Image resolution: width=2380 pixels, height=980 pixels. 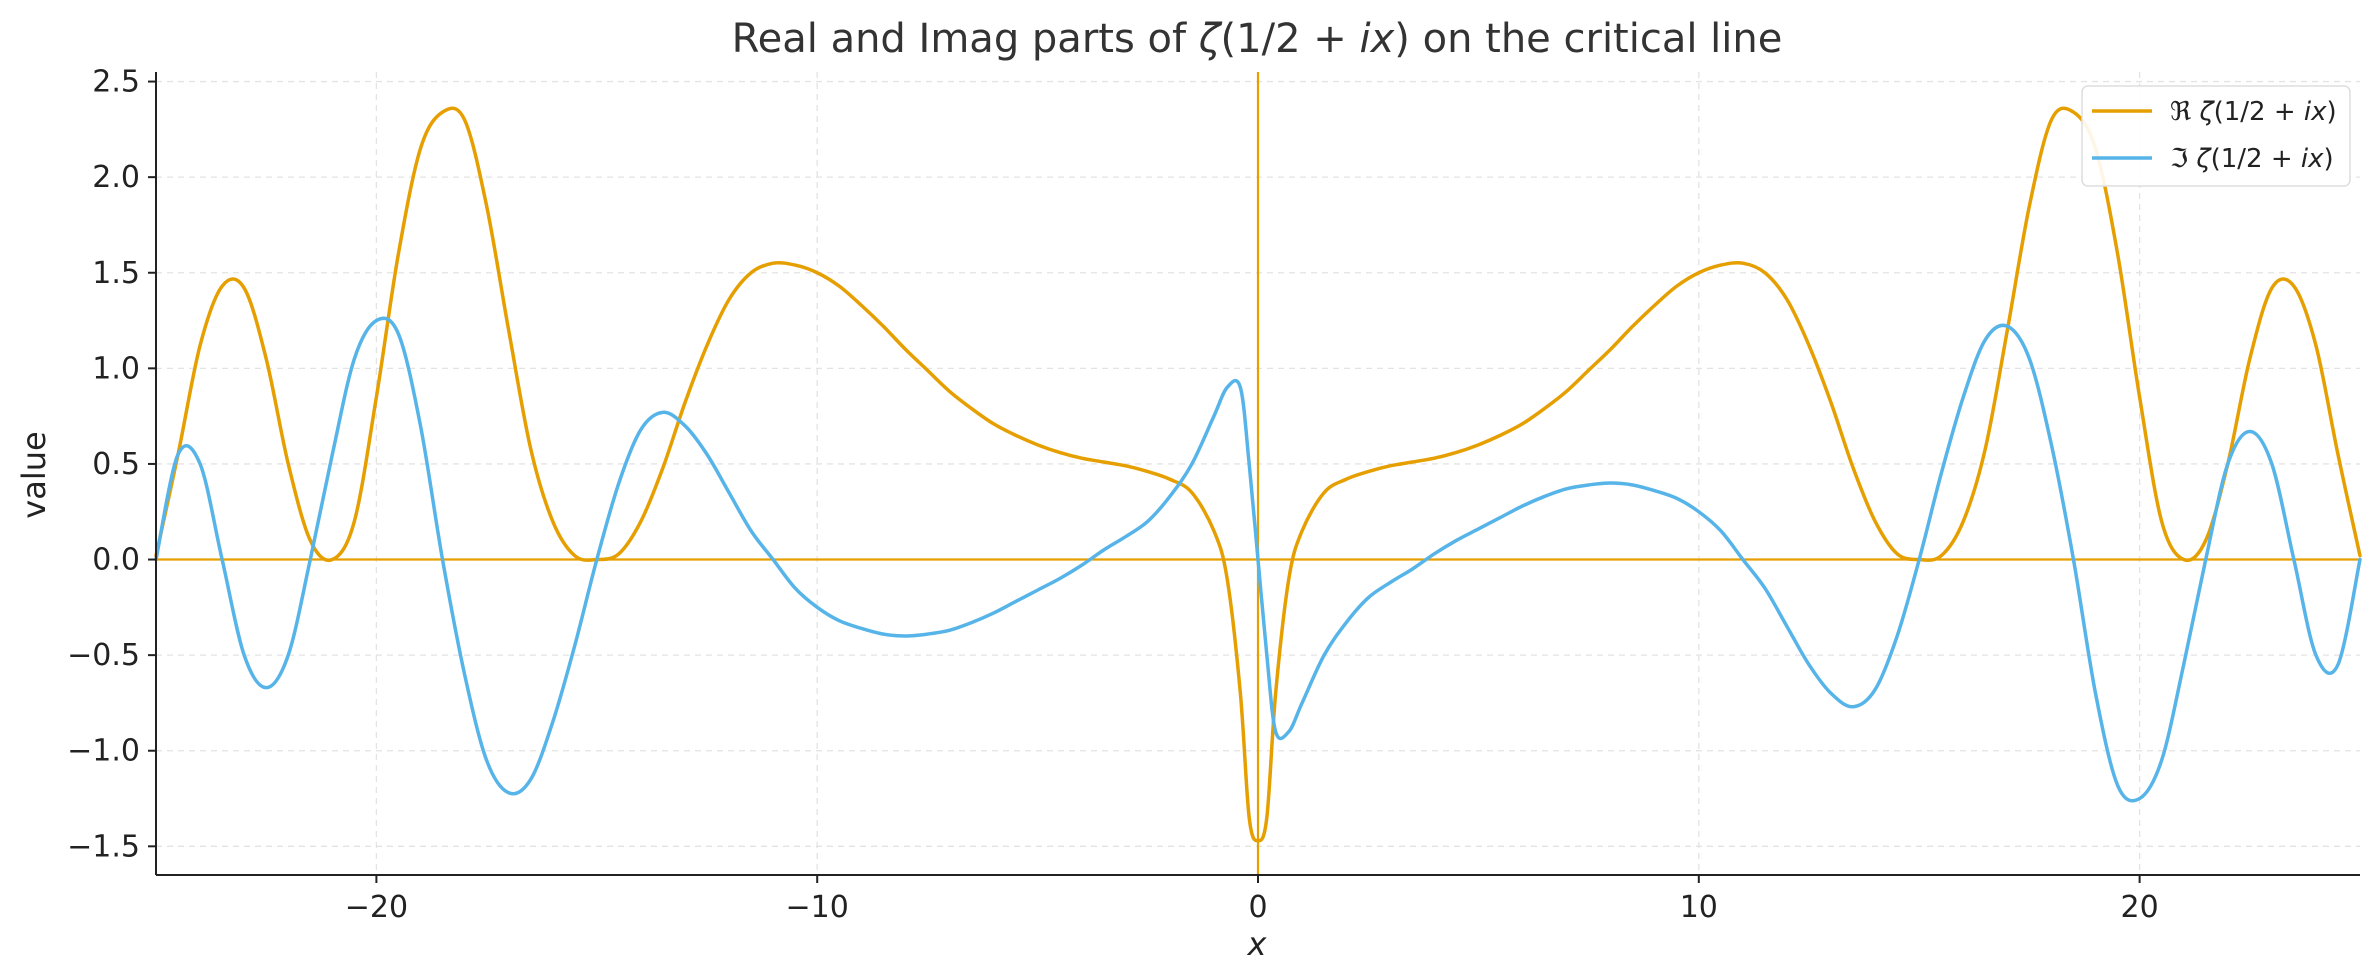 I want to click on legend-label-real: ℜ ζ(1/2 + ix), so click(x=2253, y=112).